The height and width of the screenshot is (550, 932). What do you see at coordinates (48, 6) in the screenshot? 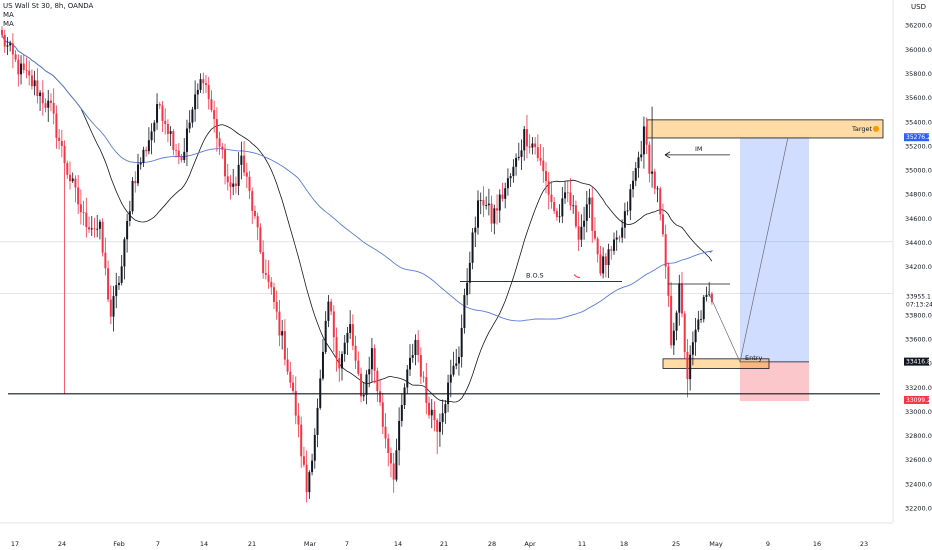
I see `legend-symbol: US Wall St 30, 8h, OANDA` at bounding box center [48, 6].